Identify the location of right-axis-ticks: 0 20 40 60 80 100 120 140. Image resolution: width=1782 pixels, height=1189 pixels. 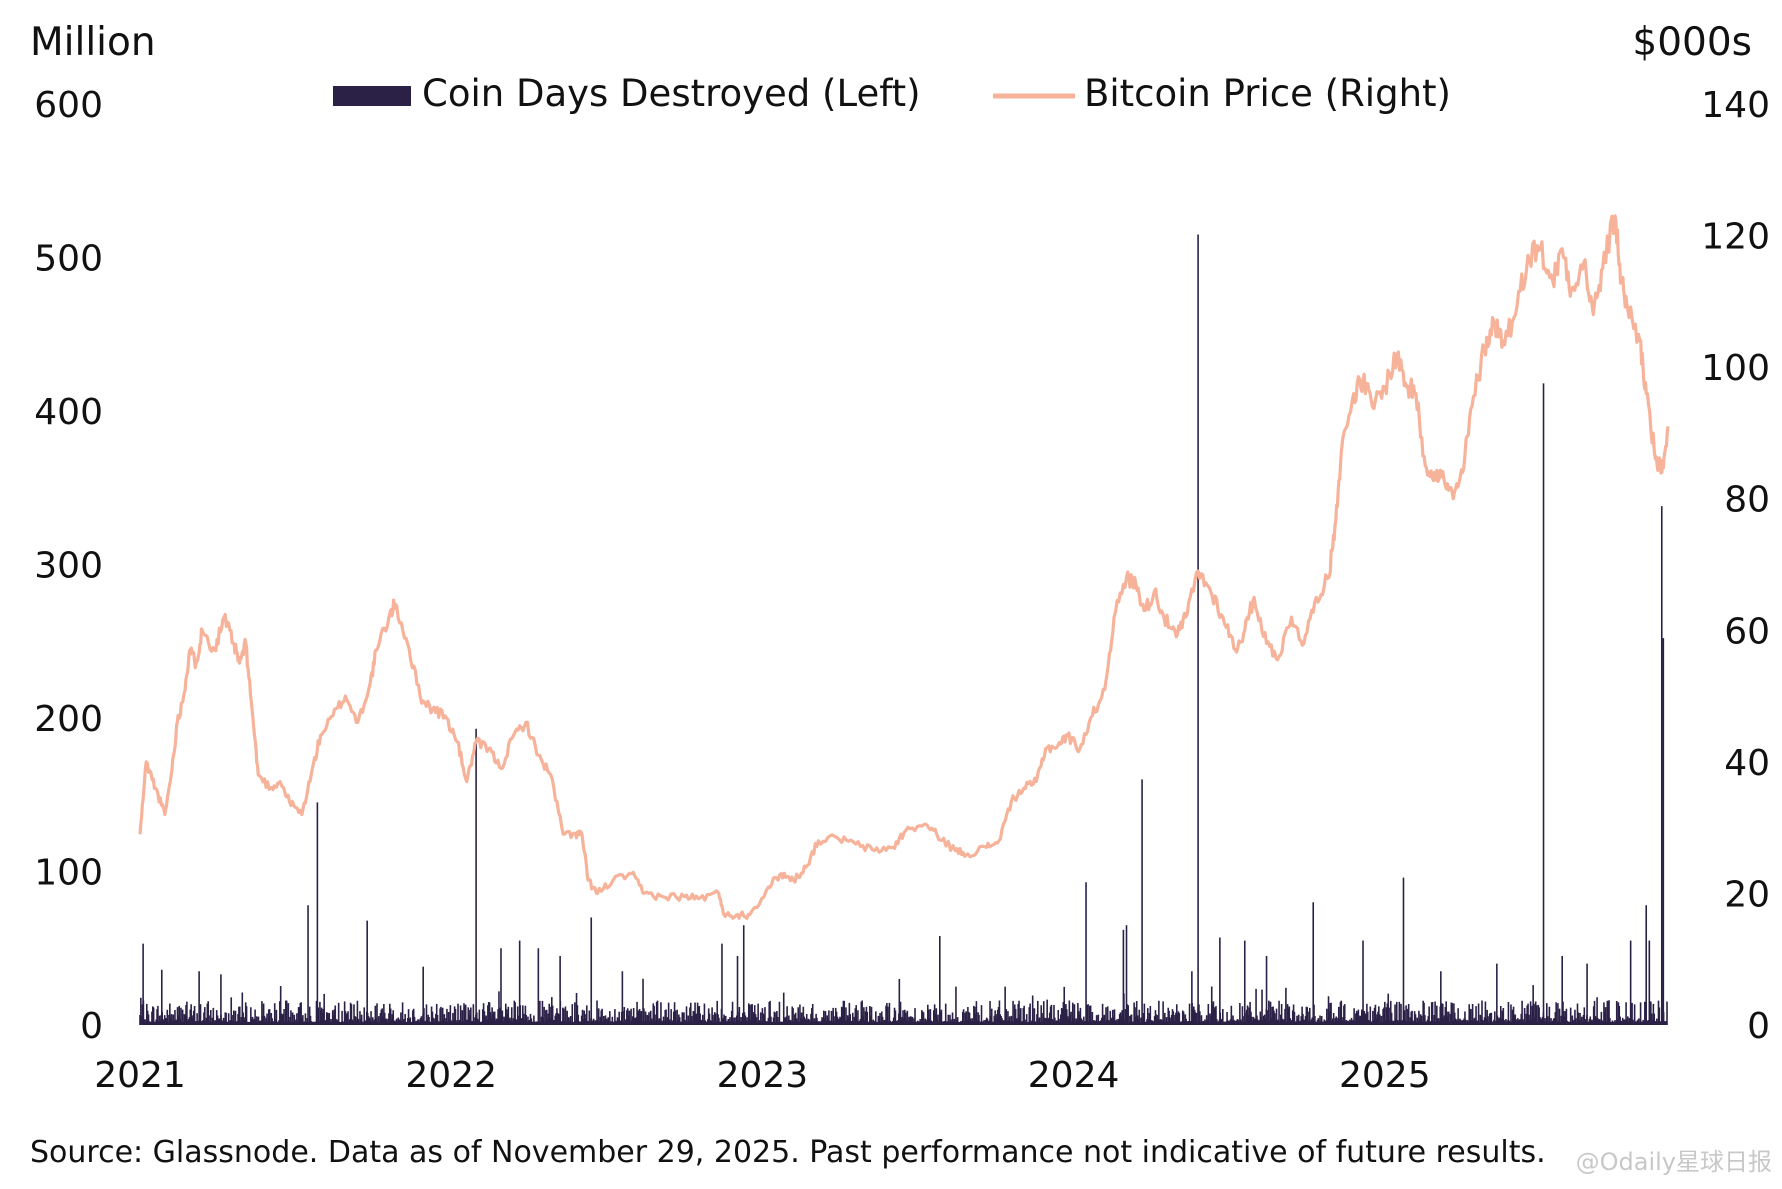
(1735, 566).